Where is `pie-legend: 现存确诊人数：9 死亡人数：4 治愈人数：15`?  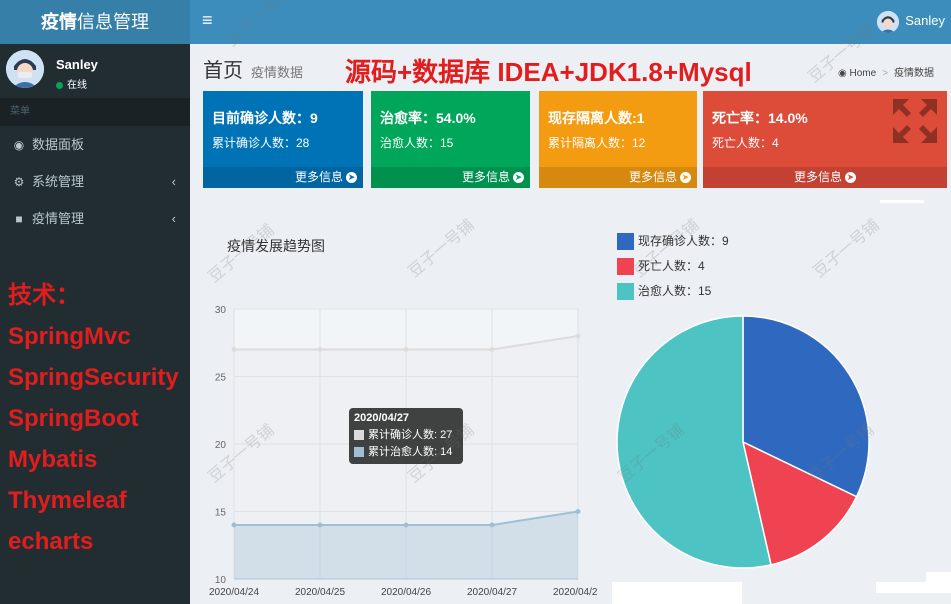 pie-legend: 现存确诊人数：9 死亡人数：4 治愈人数：15 is located at coordinates (673, 268).